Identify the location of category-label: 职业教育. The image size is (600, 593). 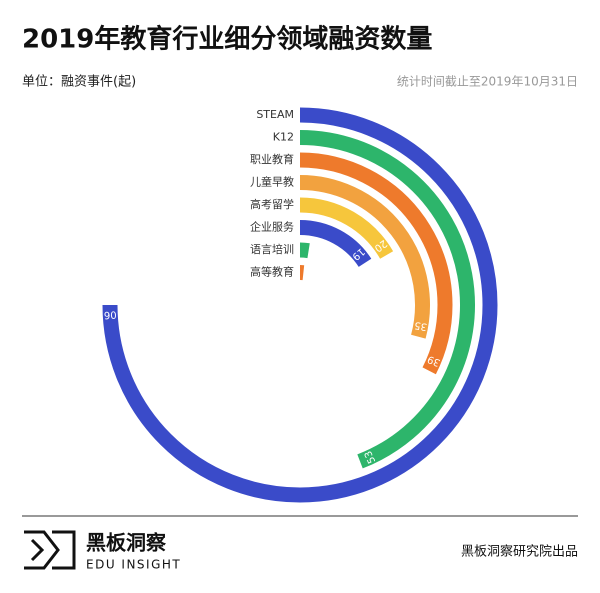
(272, 159).